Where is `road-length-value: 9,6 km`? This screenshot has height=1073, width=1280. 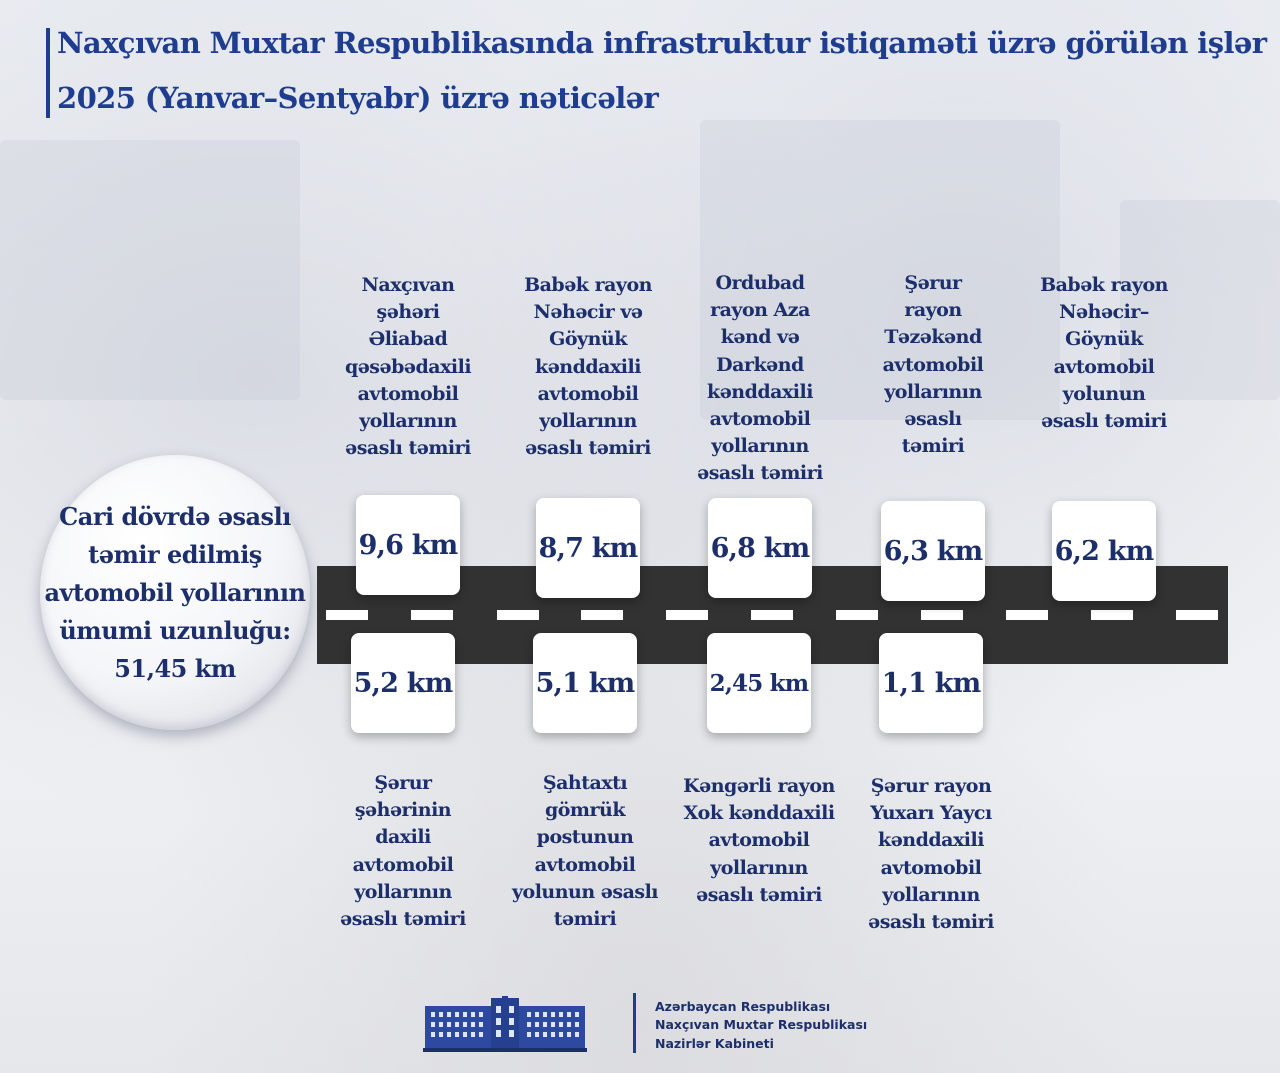
road-length-value: 9,6 km is located at coordinates (408, 545).